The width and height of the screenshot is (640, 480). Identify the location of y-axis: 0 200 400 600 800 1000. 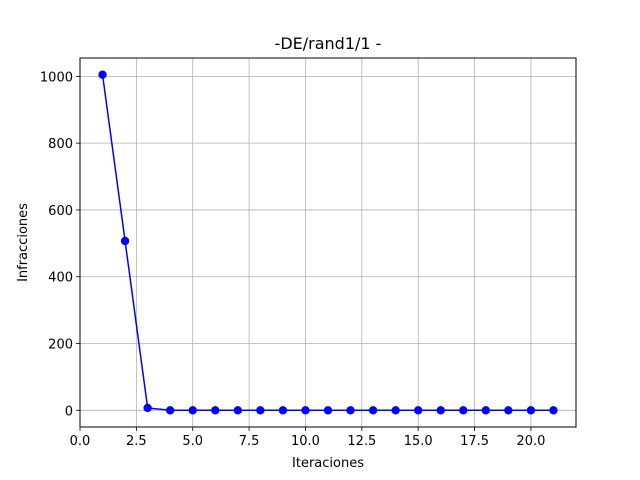
(60, 244).